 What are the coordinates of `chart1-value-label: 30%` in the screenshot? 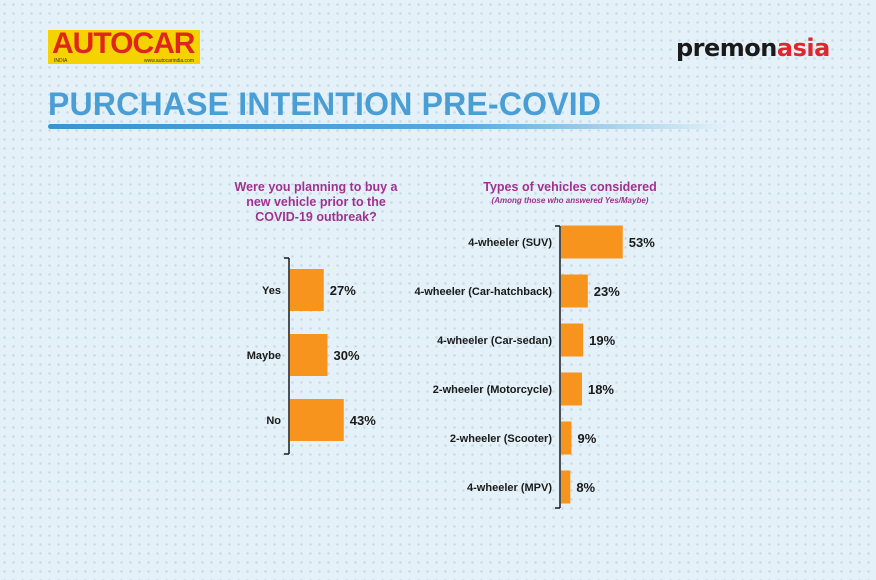 It's located at (347, 355).